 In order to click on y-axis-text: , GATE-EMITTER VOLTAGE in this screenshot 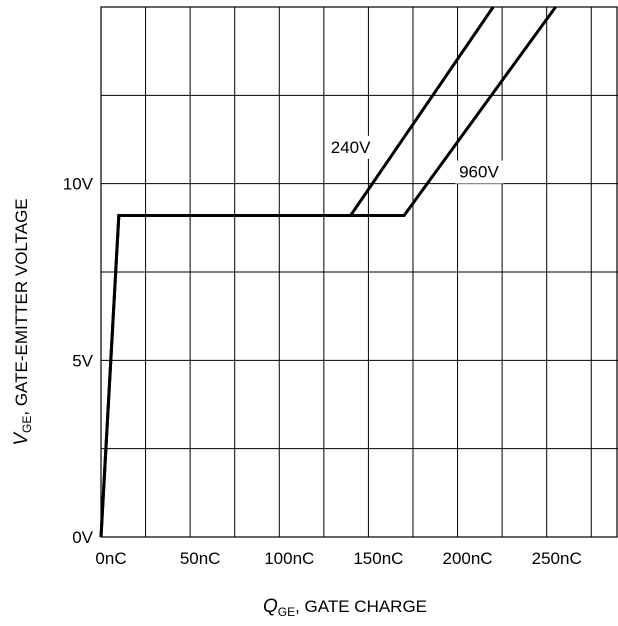, I will do `click(21, 306)`.